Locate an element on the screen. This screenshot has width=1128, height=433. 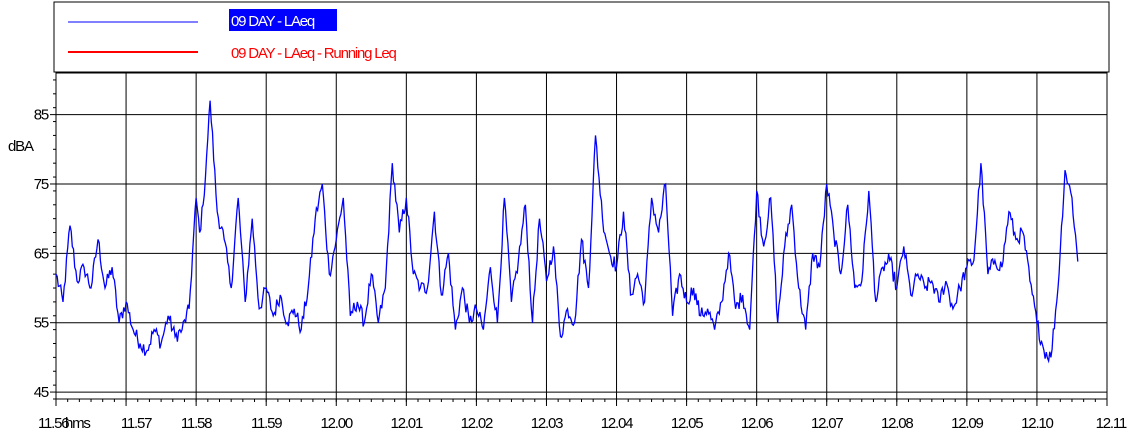
x-axis-unit-label: hms is located at coordinates (77, 423).